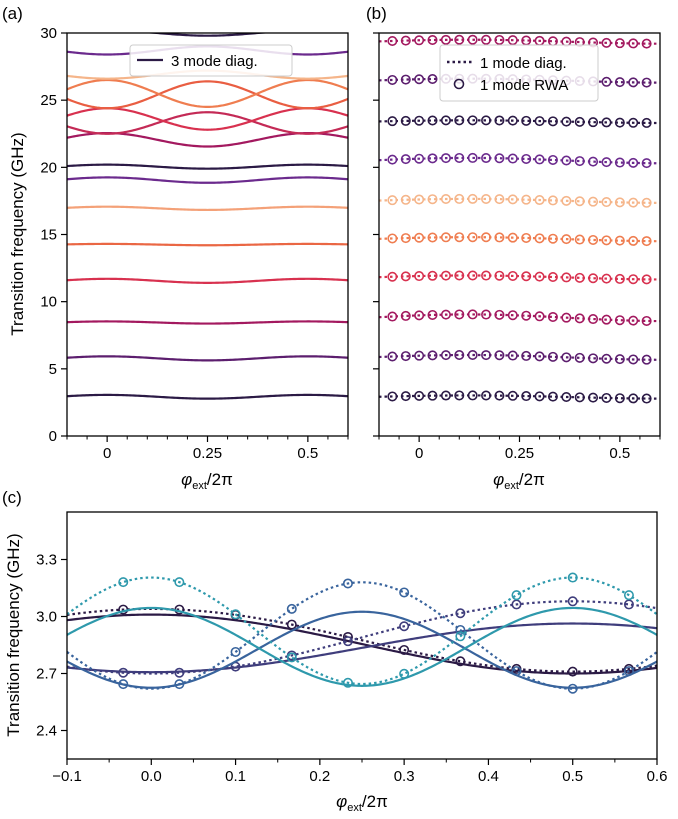 Image resolution: width=678 pixels, height=819 pixels. What do you see at coordinates (12, 497) in the screenshot?
I see `panel-c-label: (c)` at bounding box center [12, 497].